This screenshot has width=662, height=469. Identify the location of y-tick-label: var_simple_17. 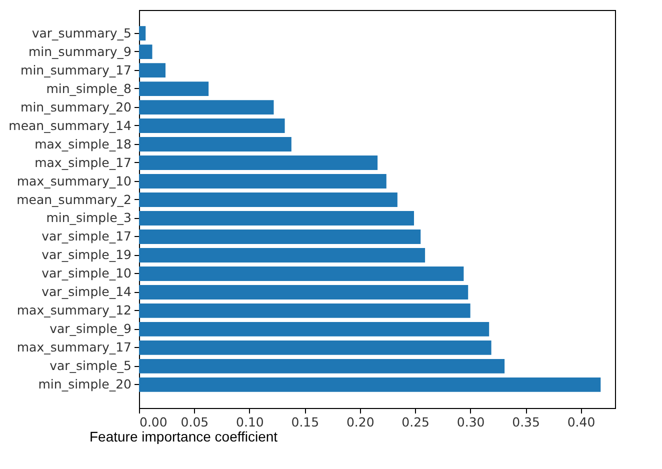
(87, 236).